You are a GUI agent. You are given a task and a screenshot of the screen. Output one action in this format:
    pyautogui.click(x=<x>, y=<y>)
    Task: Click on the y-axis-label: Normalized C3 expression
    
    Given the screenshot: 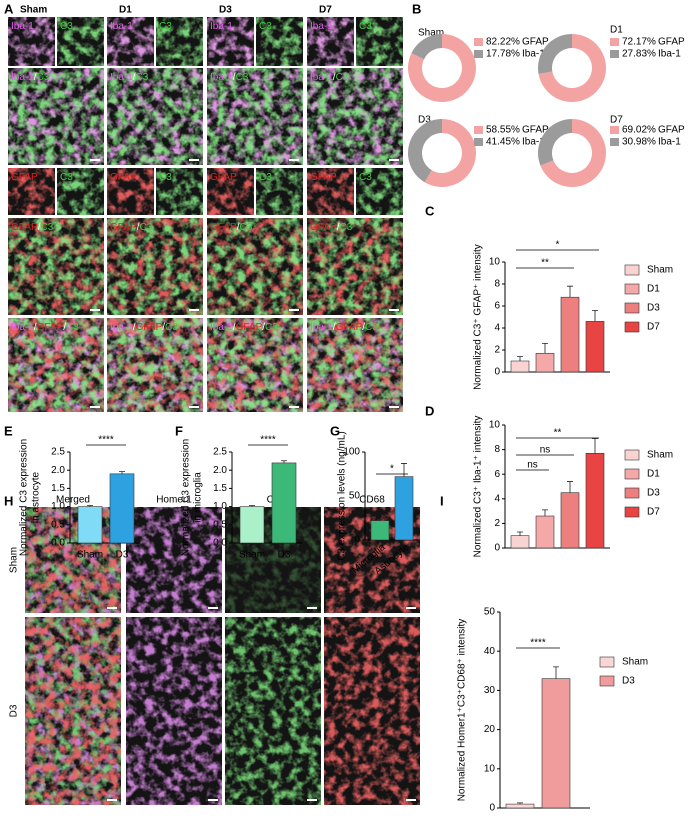 What is the action you would take?
    pyautogui.click(x=186, y=497)
    